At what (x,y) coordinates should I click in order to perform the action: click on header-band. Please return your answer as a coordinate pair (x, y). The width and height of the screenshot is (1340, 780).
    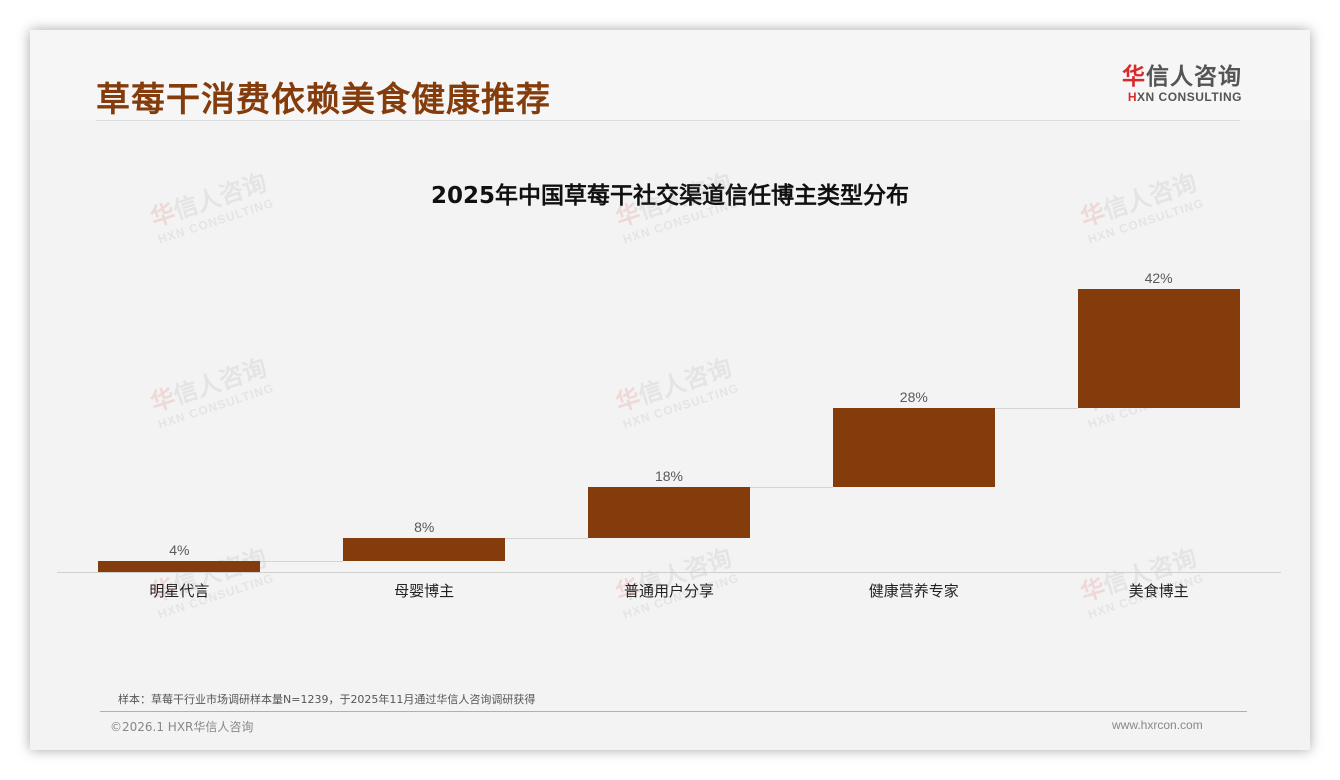
    Looking at the image, I should click on (670, 75).